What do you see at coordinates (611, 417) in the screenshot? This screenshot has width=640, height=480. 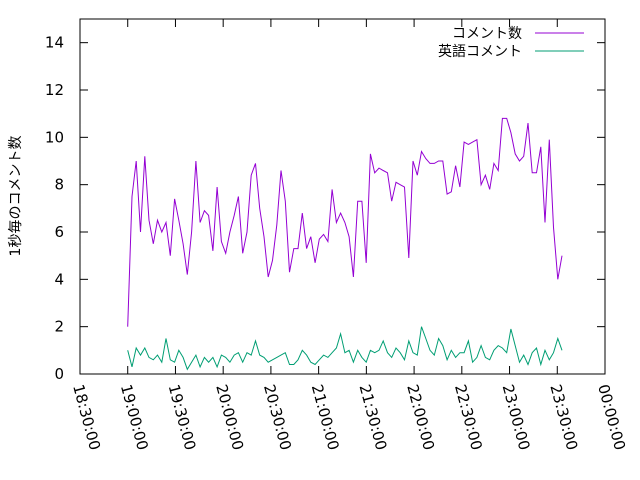 I see `x-tick-label: 00:00:00` at bounding box center [611, 417].